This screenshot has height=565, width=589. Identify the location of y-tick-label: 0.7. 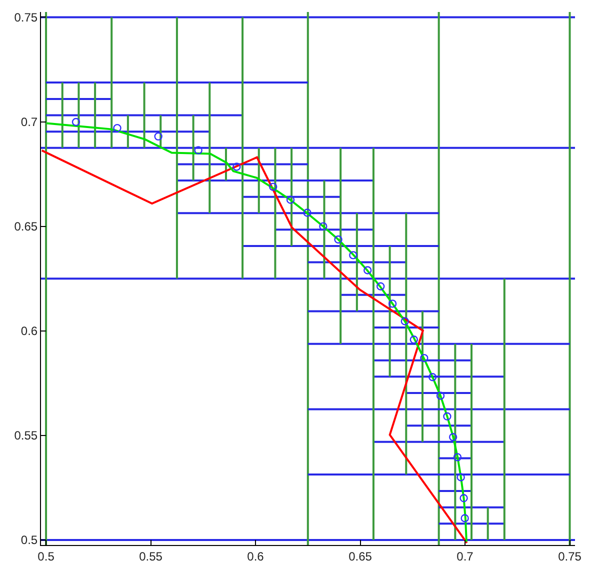
(29, 121).